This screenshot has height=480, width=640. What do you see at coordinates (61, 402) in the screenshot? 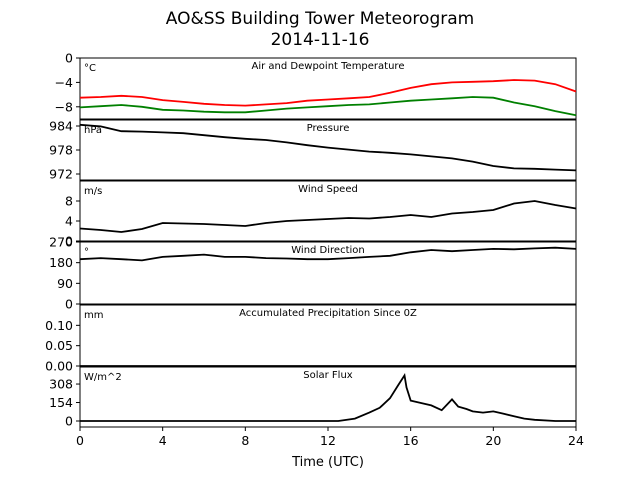
I see `y-tick-label: 154` at bounding box center [61, 402].